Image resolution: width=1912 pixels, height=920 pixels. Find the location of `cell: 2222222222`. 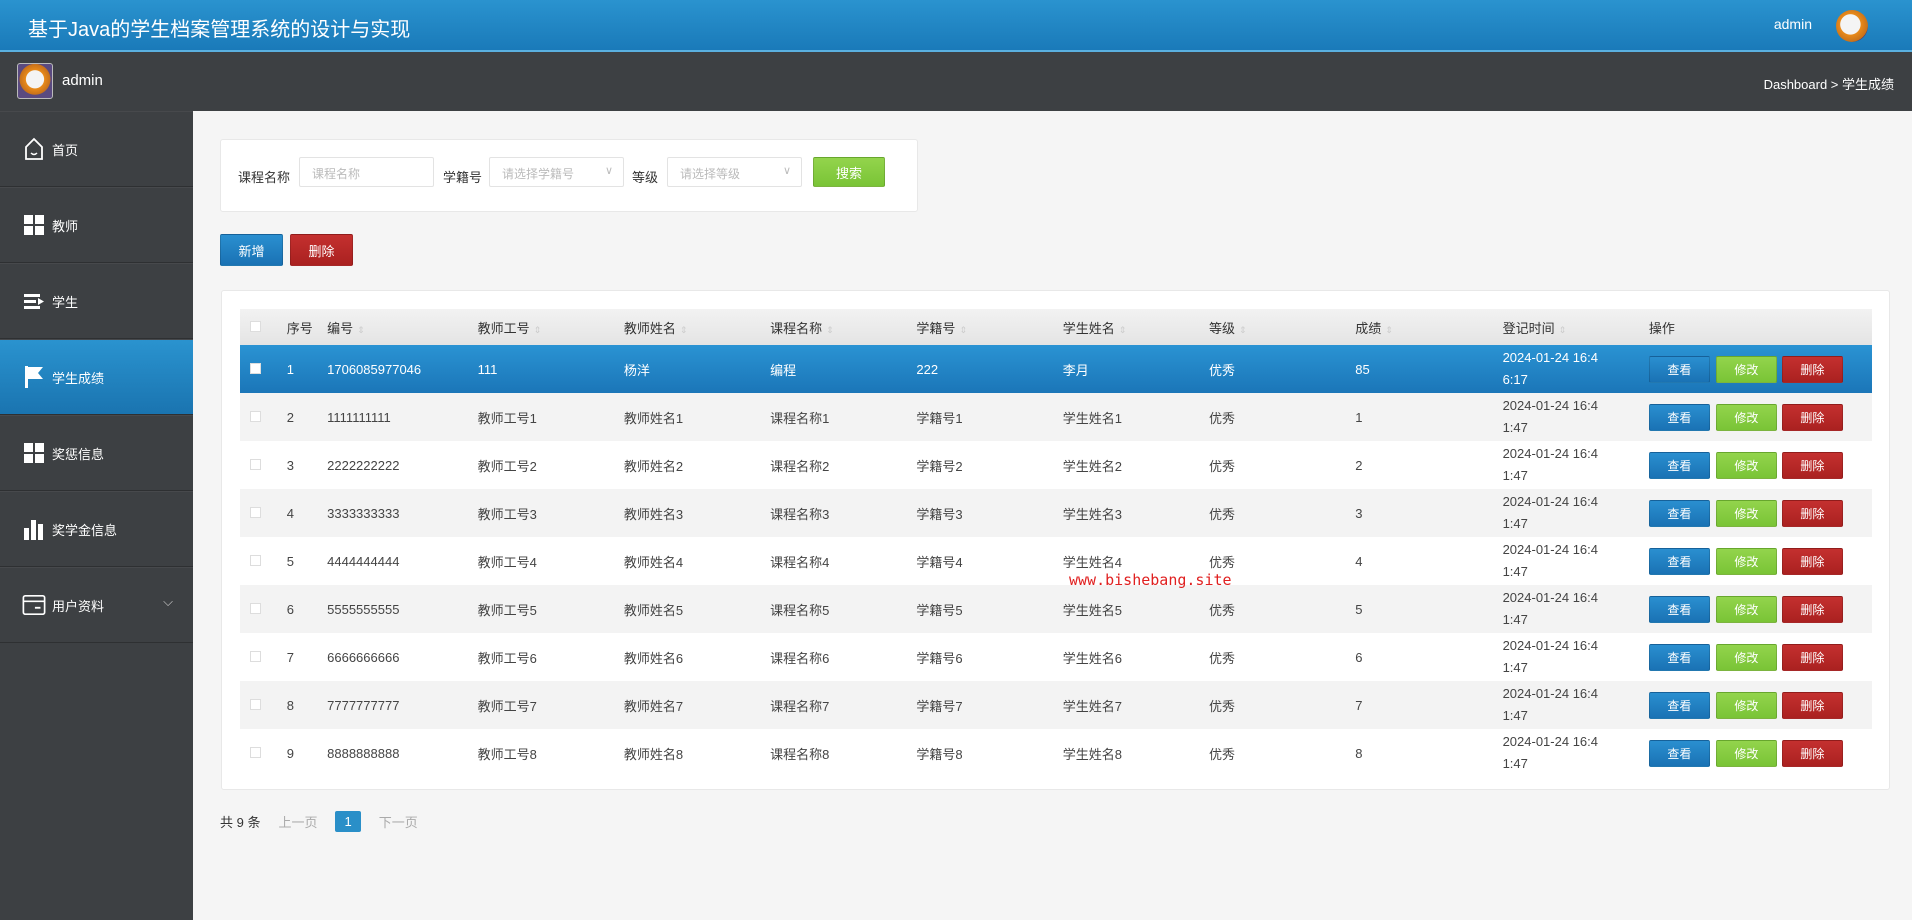

cell: 2222222222 is located at coordinates (402, 465).